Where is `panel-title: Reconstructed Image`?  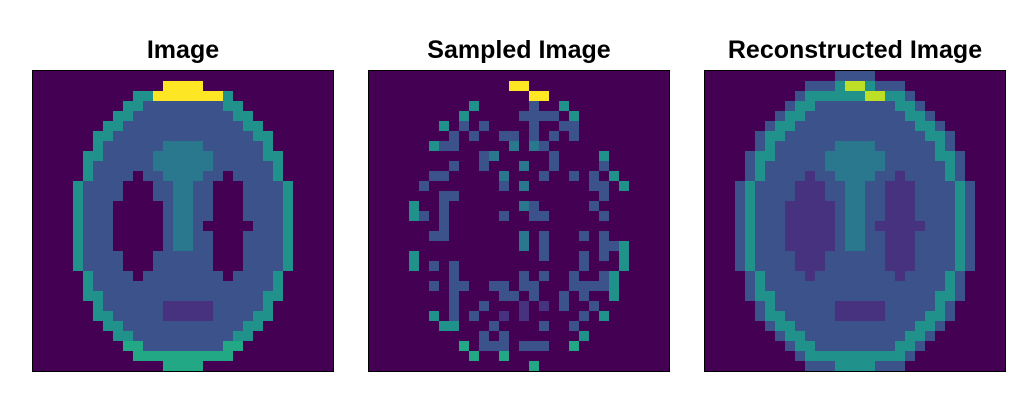 panel-title: Reconstructed Image is located at coordinates (855, 50).